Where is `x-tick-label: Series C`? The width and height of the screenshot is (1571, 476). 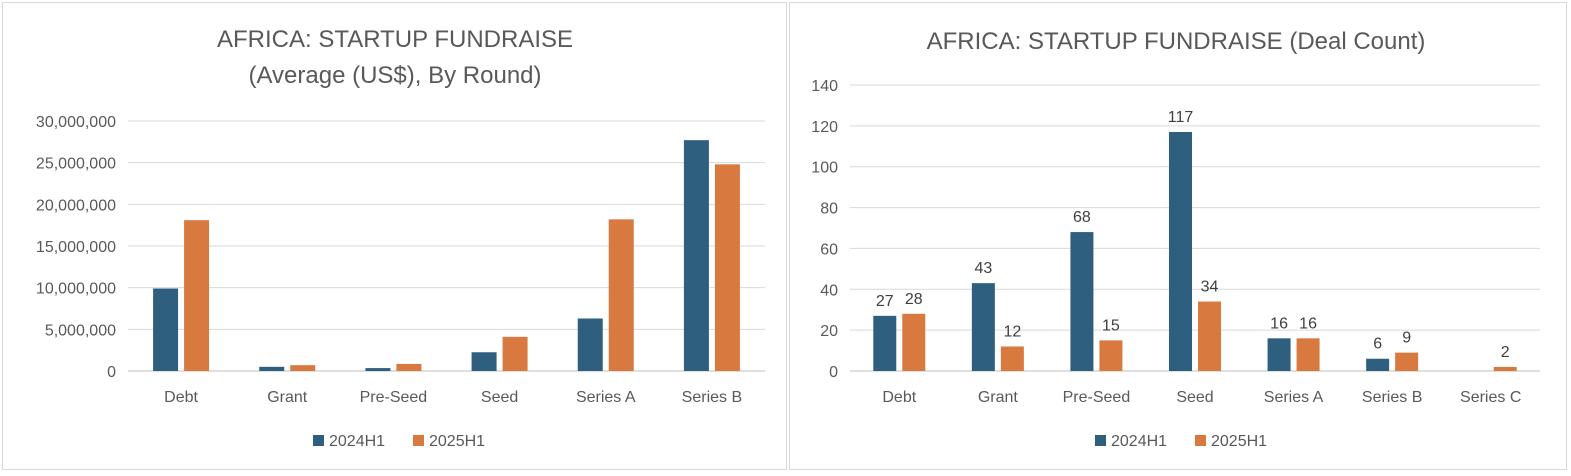
x-tick-label: Series C is located at coordinates (1490, 397).